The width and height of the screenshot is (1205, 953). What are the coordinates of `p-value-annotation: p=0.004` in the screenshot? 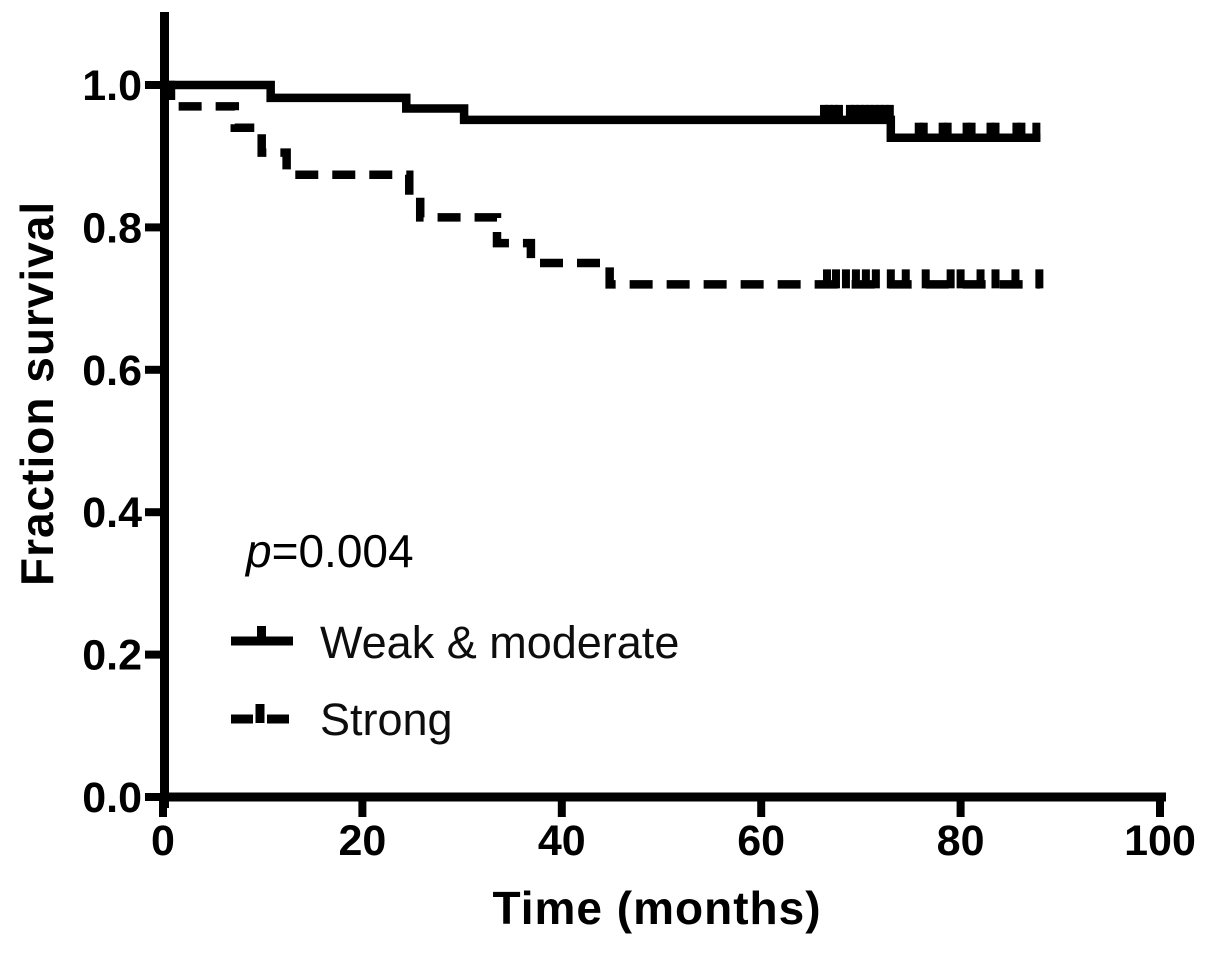 It's located at (330, 551).